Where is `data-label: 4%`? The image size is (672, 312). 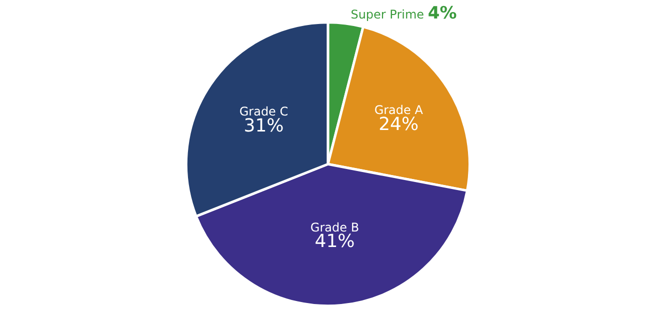 data-label: 4% is located at coordinates (442, 14).